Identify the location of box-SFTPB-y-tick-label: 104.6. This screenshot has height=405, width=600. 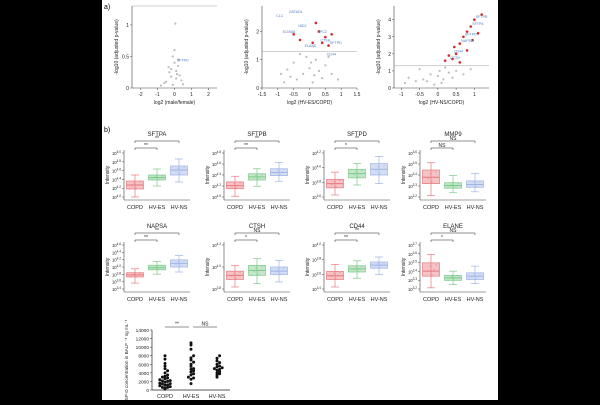
(216, 164).